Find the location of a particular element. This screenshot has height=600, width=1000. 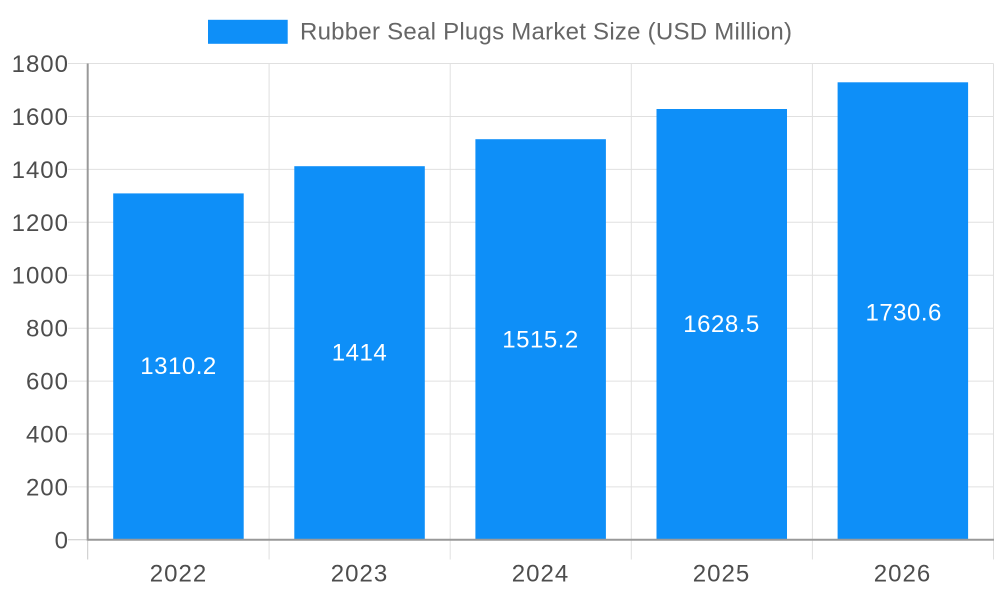

svg-text: 200 is located at coordinates (47, 487).